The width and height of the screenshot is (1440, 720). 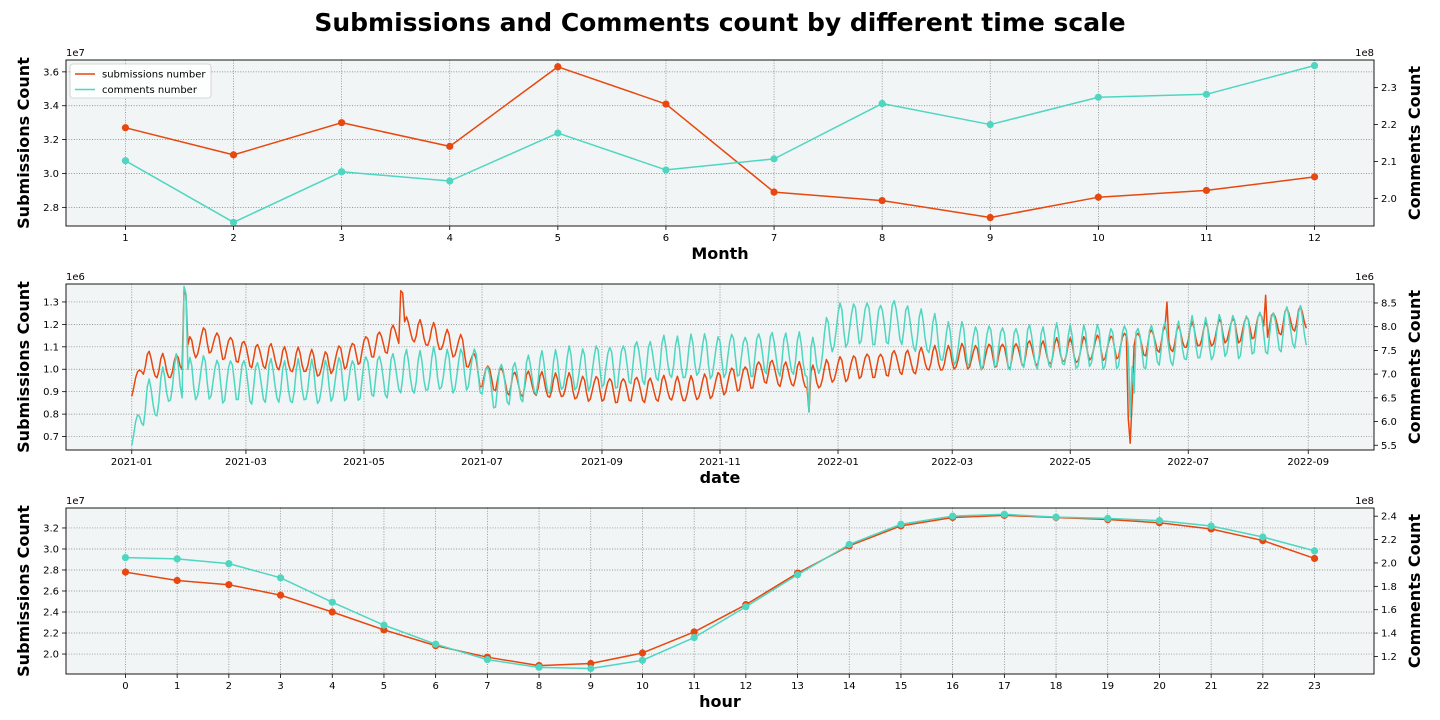 What do you see at coordinates (1364, 277) in the screenshot?
I see `offset-label-right: 1e6` at bounding box center [1364, 277].